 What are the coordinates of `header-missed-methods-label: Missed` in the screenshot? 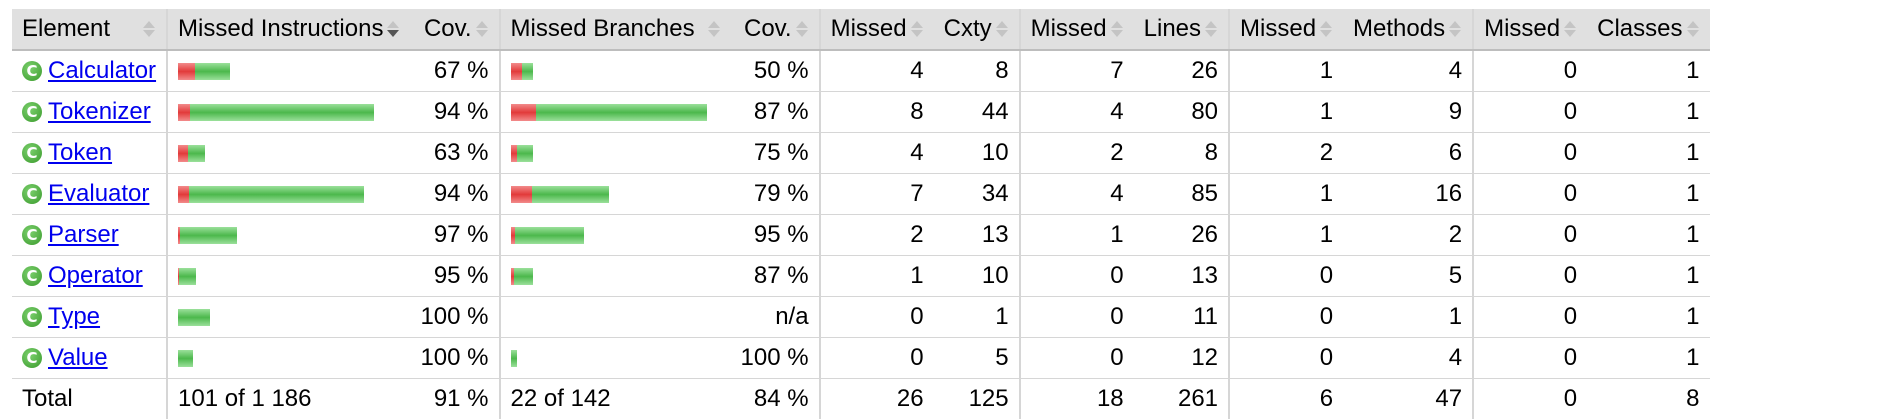 It's located at (1278, 28).